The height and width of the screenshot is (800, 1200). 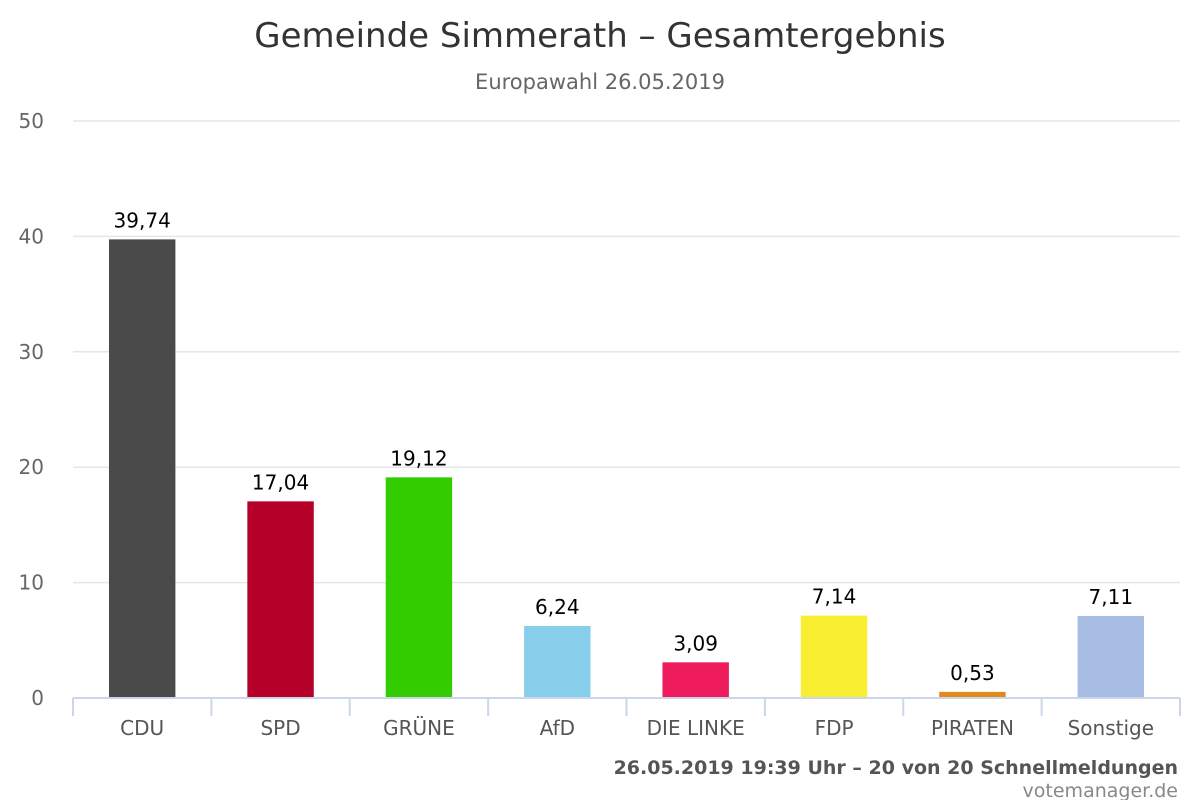 I want to click on bar-die-linke, so click(x=695, y=680).